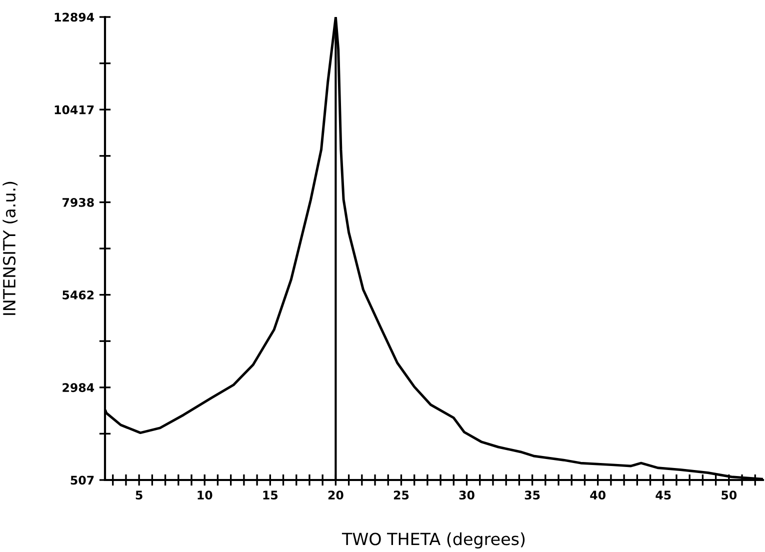 The width and height of the screenshot is (765, 552). What do you see at coordinates (74, 109) in the screenshot?
I see `y-tick-label: 10417` at bounding box center [74, 109].